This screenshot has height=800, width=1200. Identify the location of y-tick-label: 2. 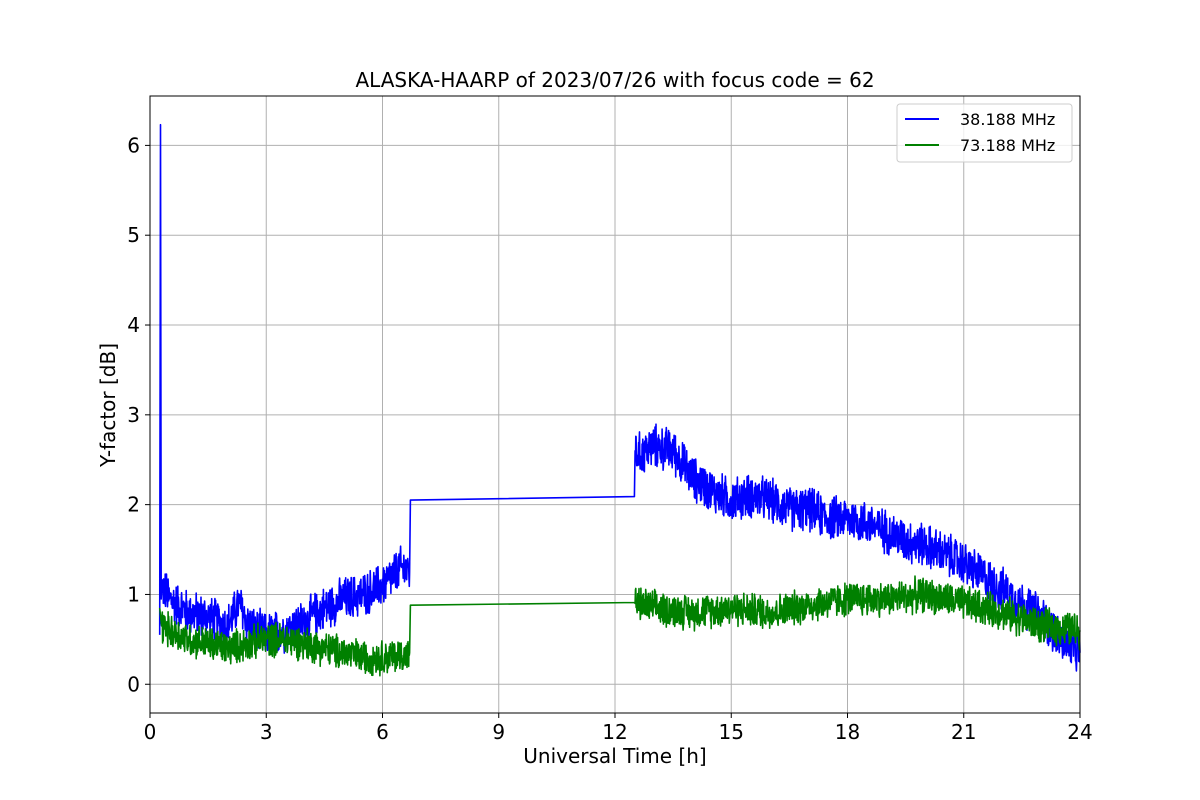
(133, 505).